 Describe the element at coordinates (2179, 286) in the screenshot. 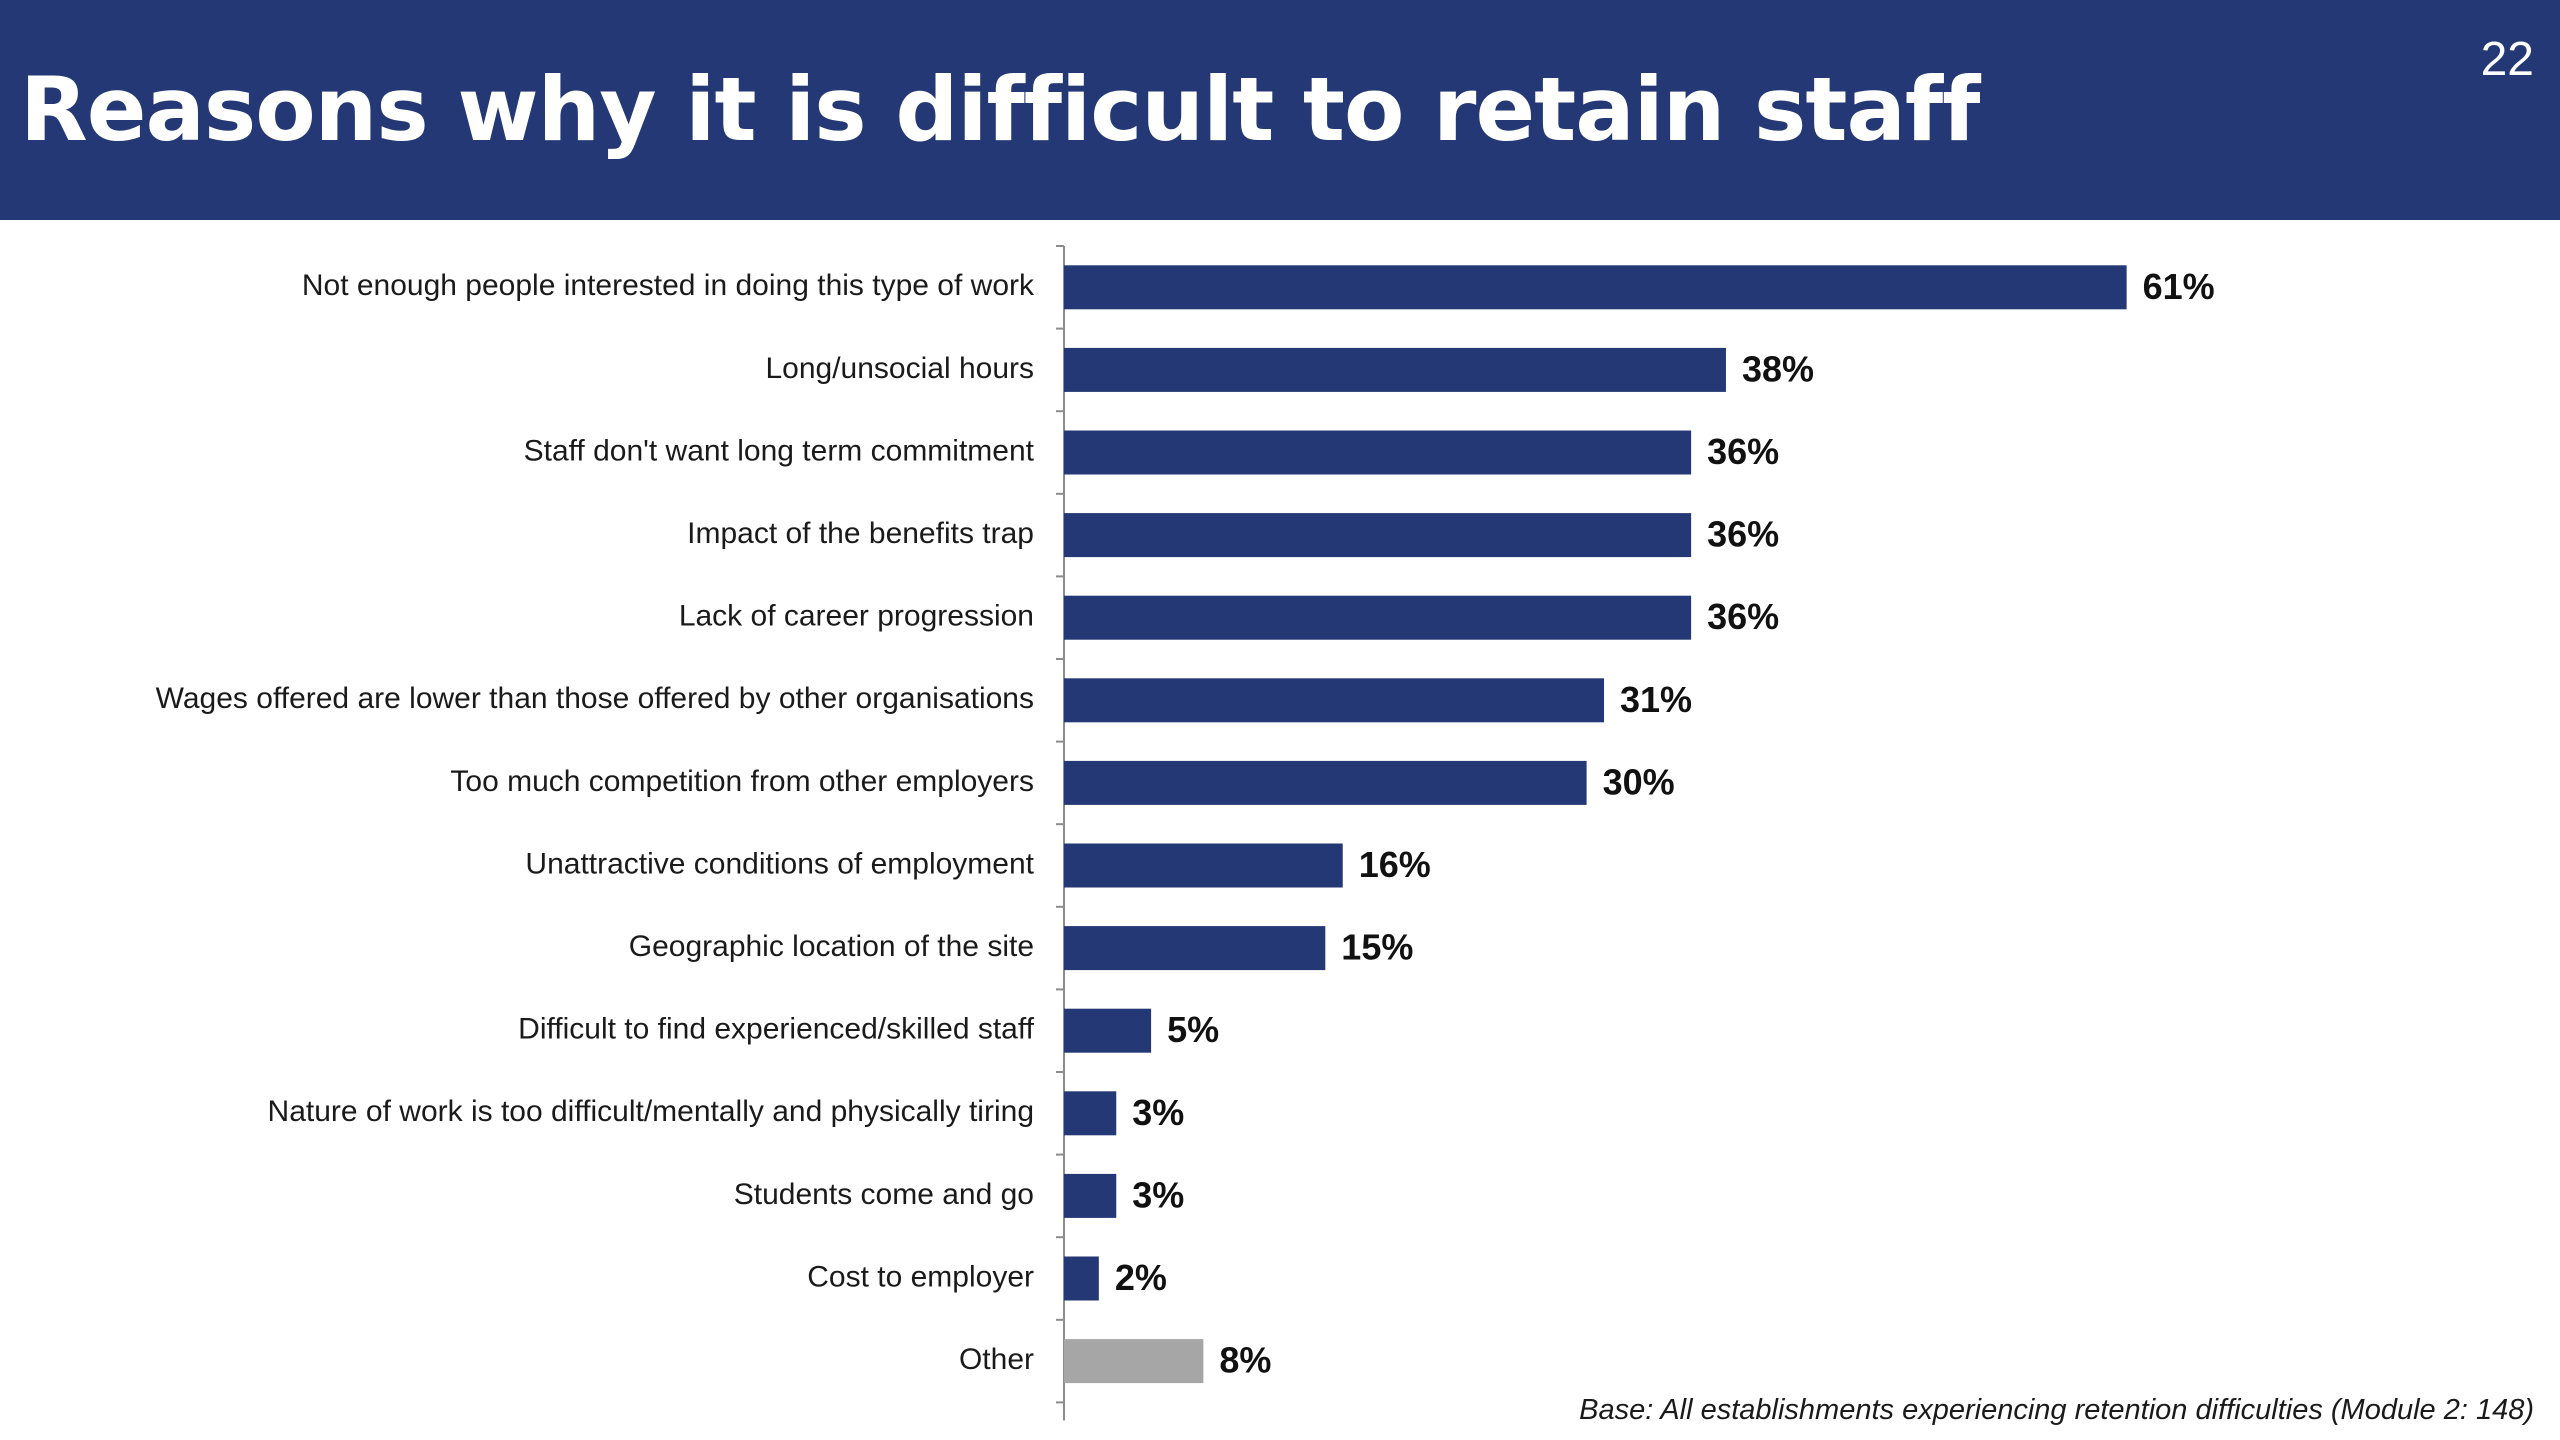

I see `data-label: 61%` at that location.